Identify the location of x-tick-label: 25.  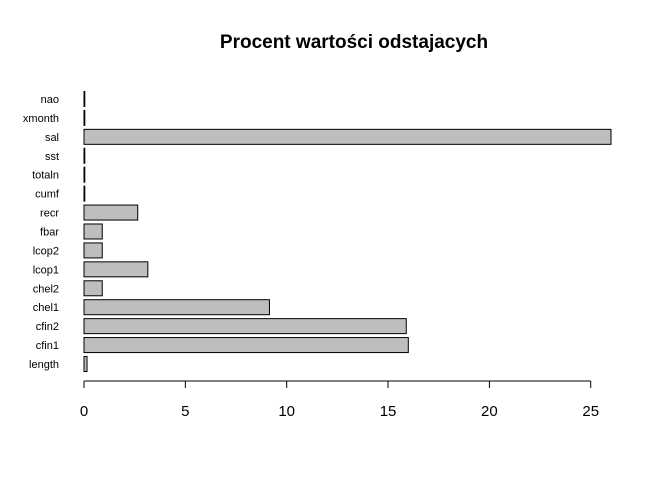
(590, 411).